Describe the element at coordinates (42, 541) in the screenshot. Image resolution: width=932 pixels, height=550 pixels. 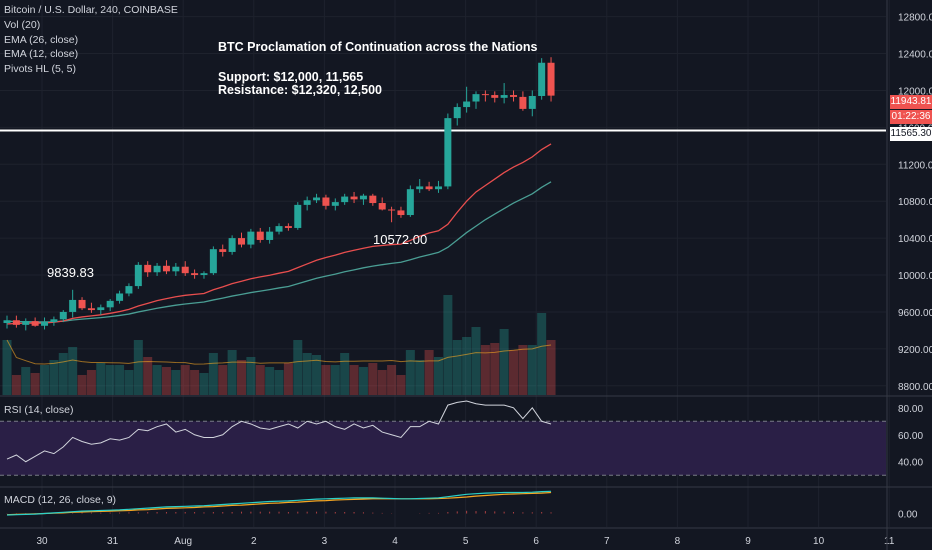
I see `time-tick-label: 30` at that location.